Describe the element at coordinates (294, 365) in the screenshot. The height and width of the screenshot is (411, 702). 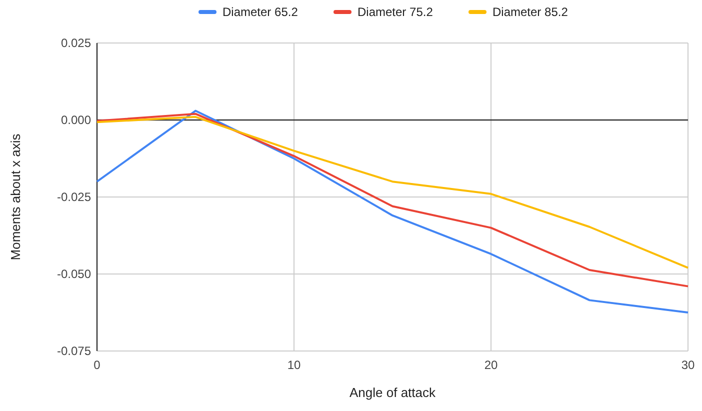
I see `x-tick-label: 10` at that location.